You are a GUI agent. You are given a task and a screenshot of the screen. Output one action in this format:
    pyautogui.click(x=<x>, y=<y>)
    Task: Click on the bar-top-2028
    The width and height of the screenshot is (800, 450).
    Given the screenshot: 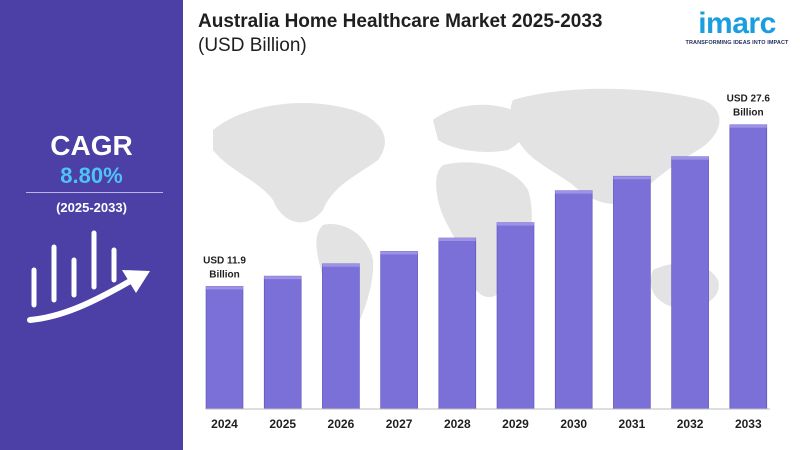 What is the action you would take?
    pyautogui.click(x=457, y=240)
    